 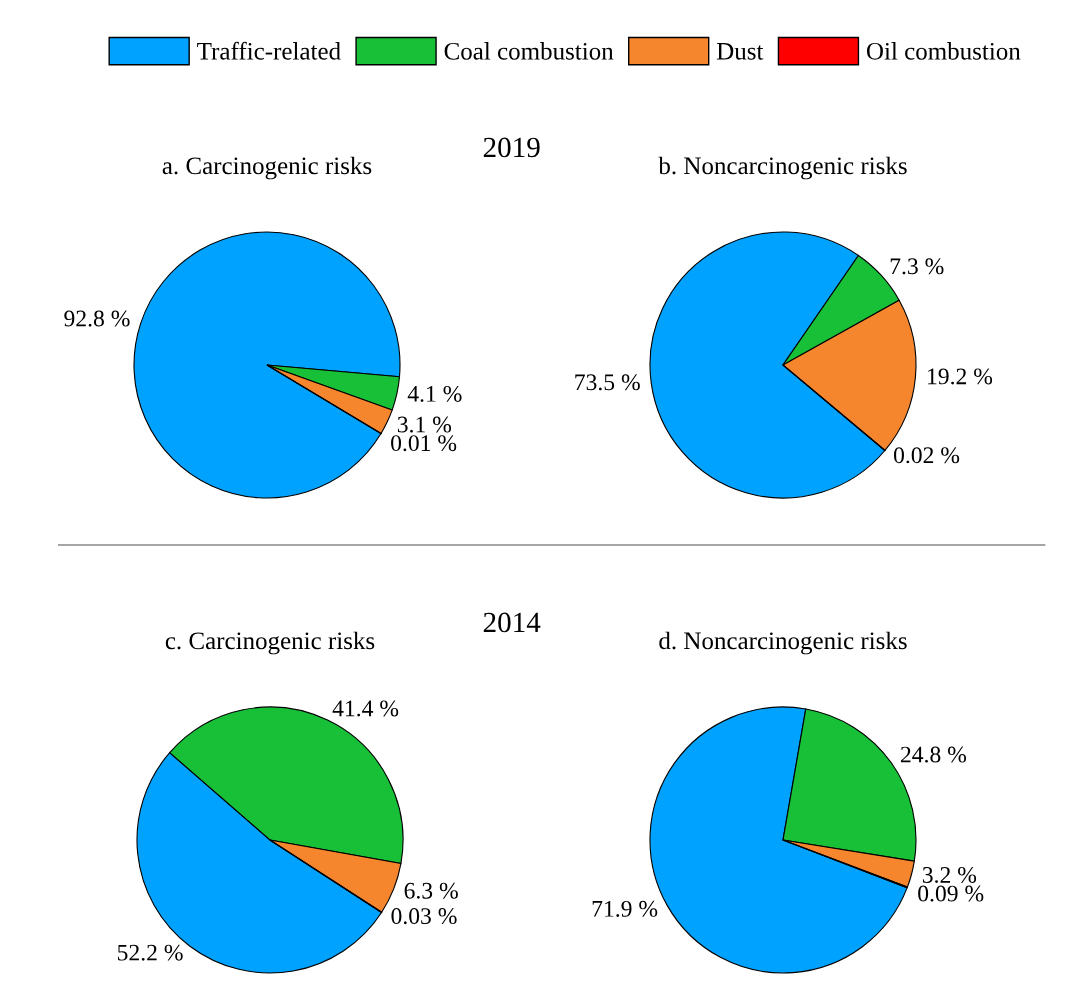 What do you see at coordinates (365, 708) in the screenshot?
I see `data-label: 41.4 %` at bounding box center [365, 708].